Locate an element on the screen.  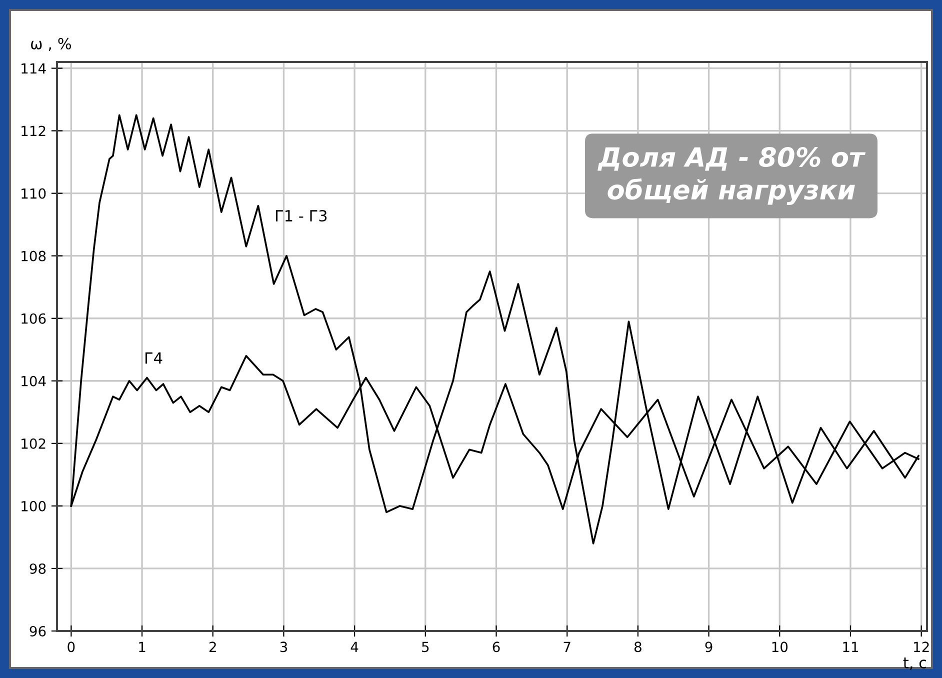
x-tick-label: 1 is located at coordinates (142, 647).